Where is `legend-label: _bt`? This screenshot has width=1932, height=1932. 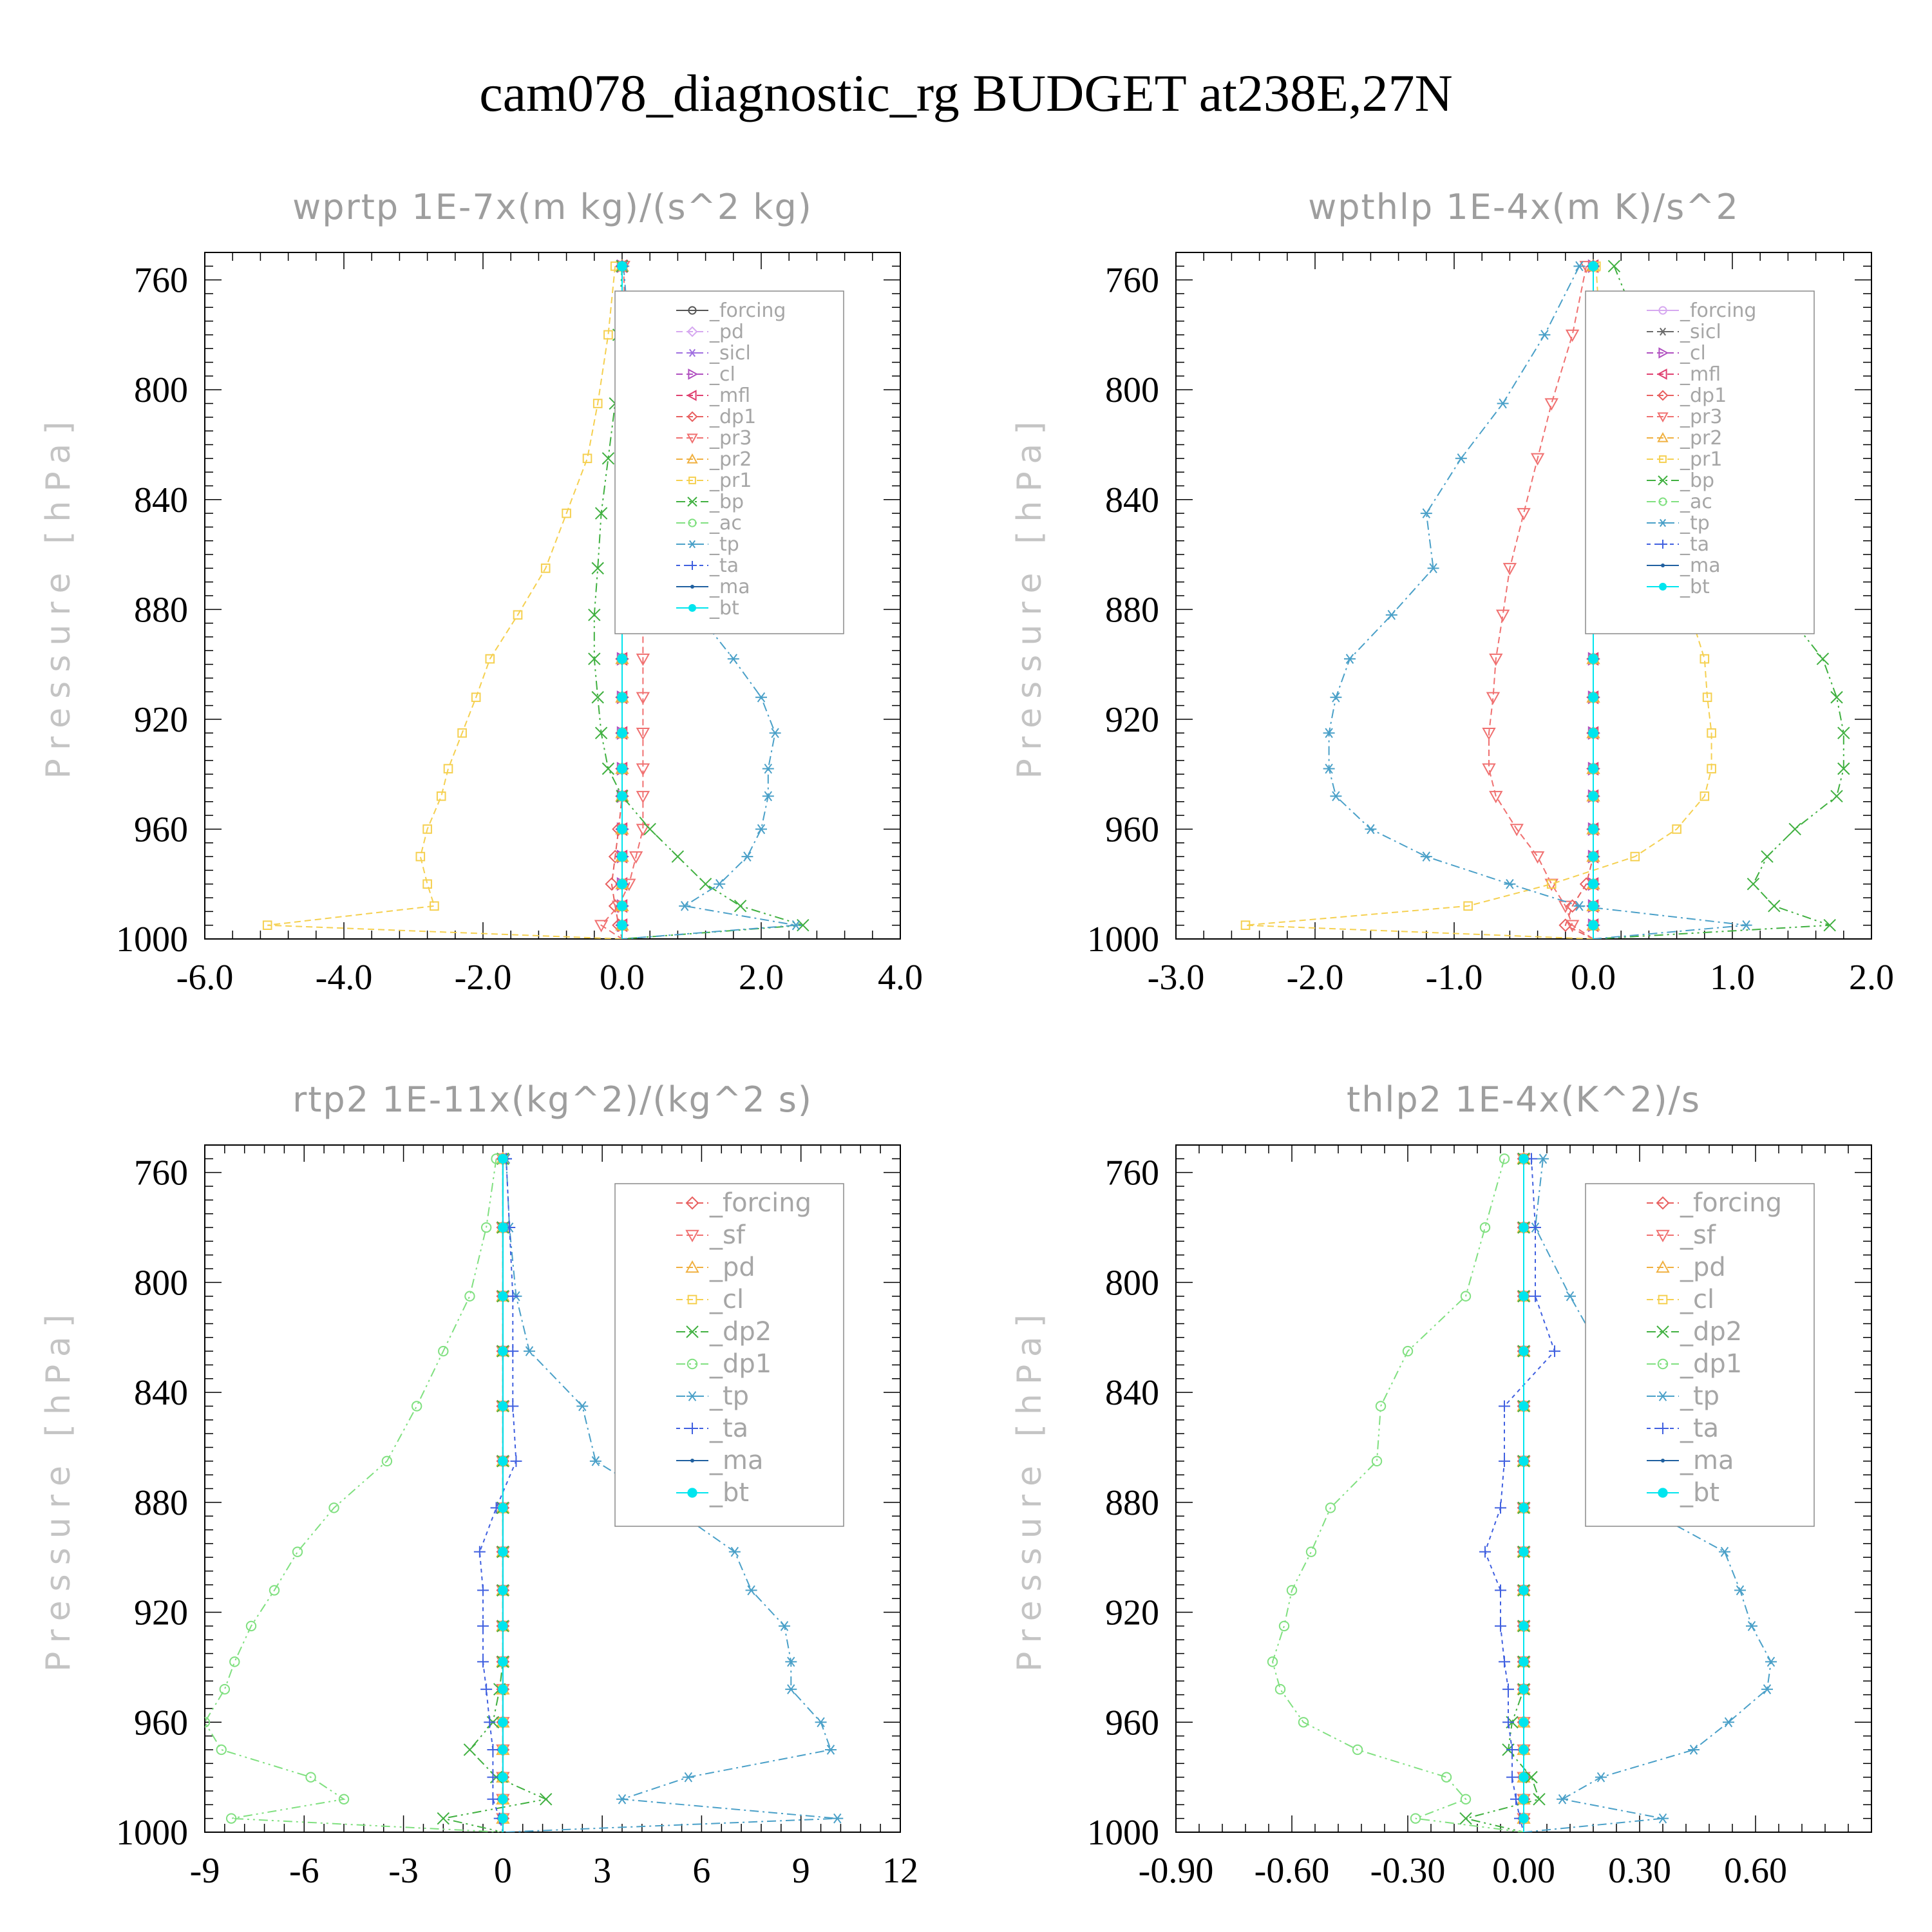 legend-label: _bt is located at coordinates (729, 1493).